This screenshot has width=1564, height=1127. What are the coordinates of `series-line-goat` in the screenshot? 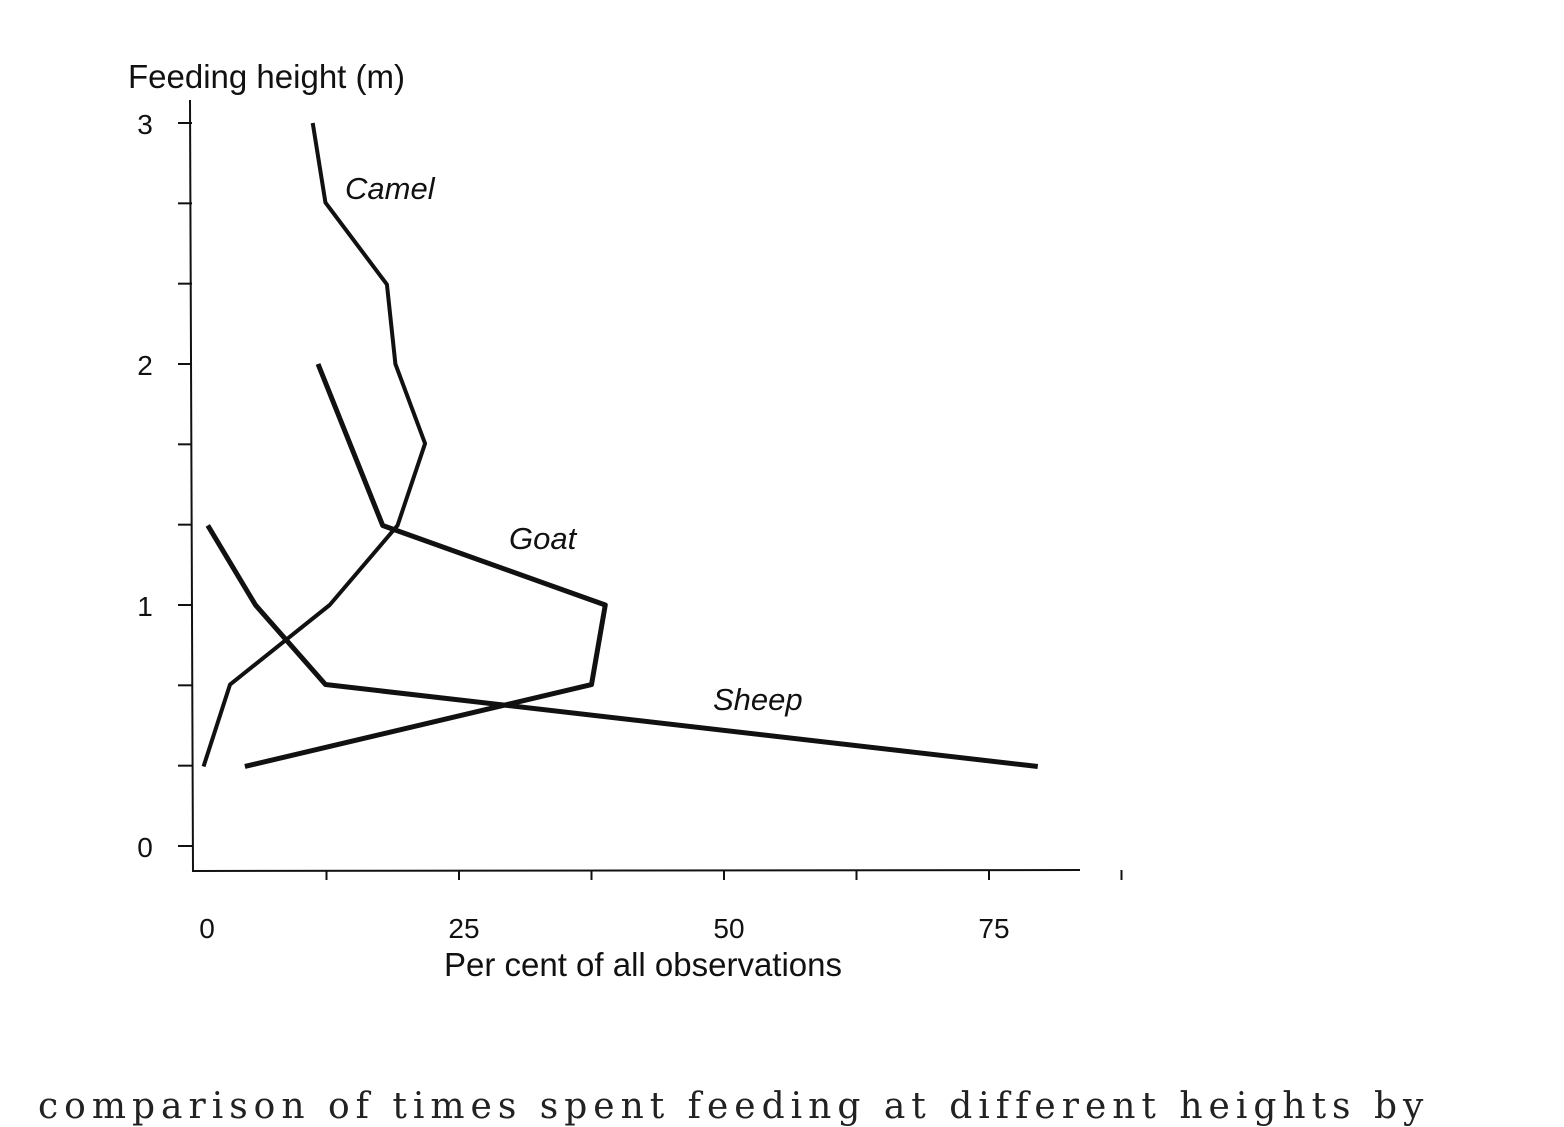 It's located at (425, 565).